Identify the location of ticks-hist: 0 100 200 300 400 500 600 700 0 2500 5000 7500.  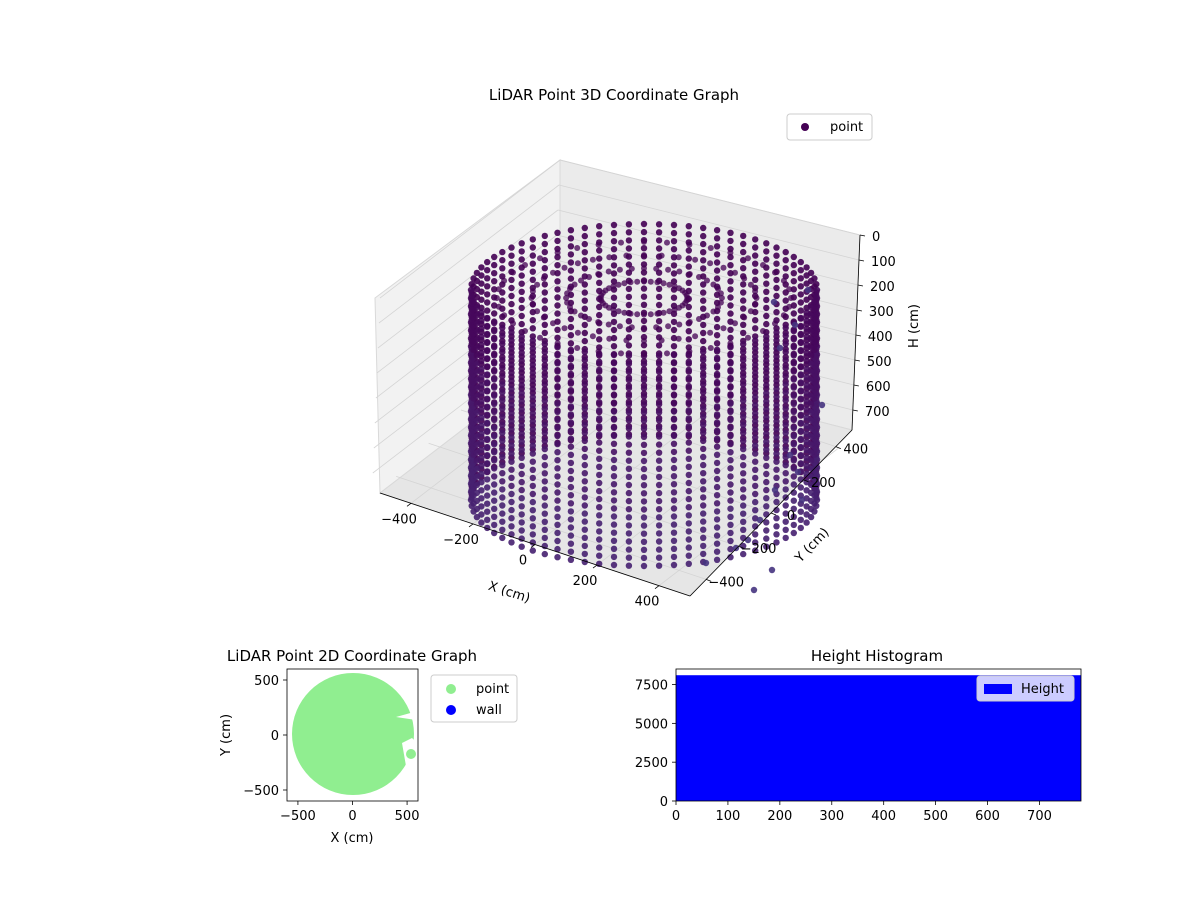
(843, 751).